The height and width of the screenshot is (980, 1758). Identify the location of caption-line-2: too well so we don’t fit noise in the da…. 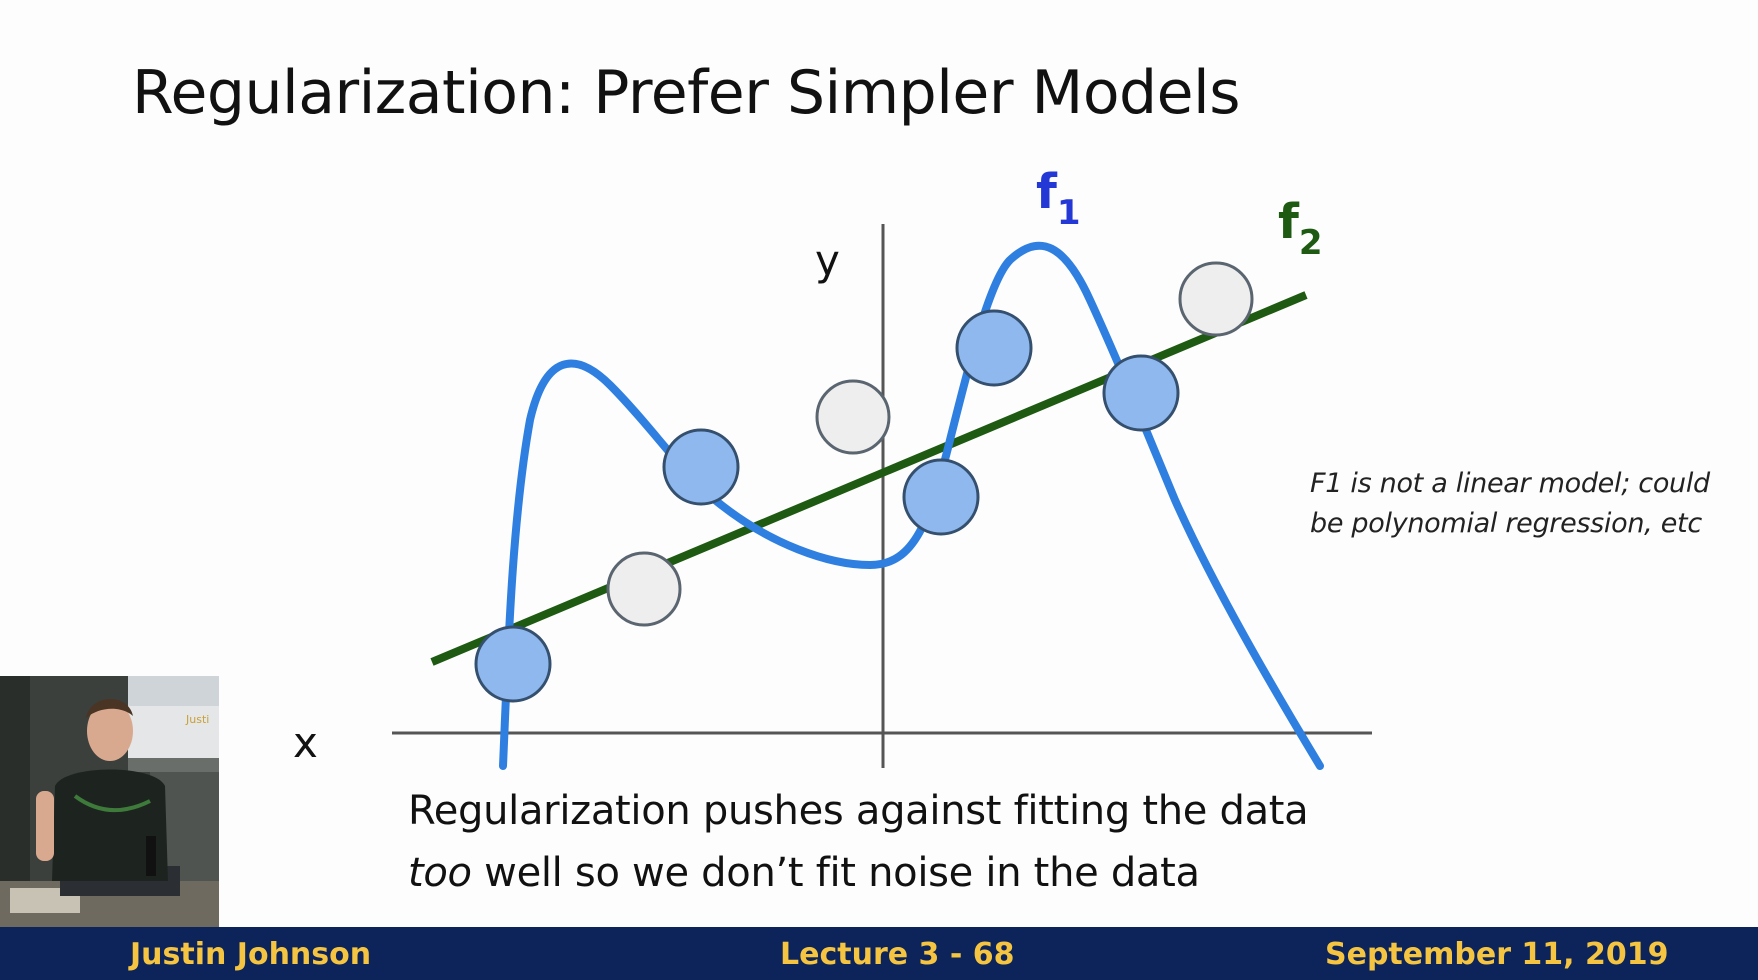
(898, 873).